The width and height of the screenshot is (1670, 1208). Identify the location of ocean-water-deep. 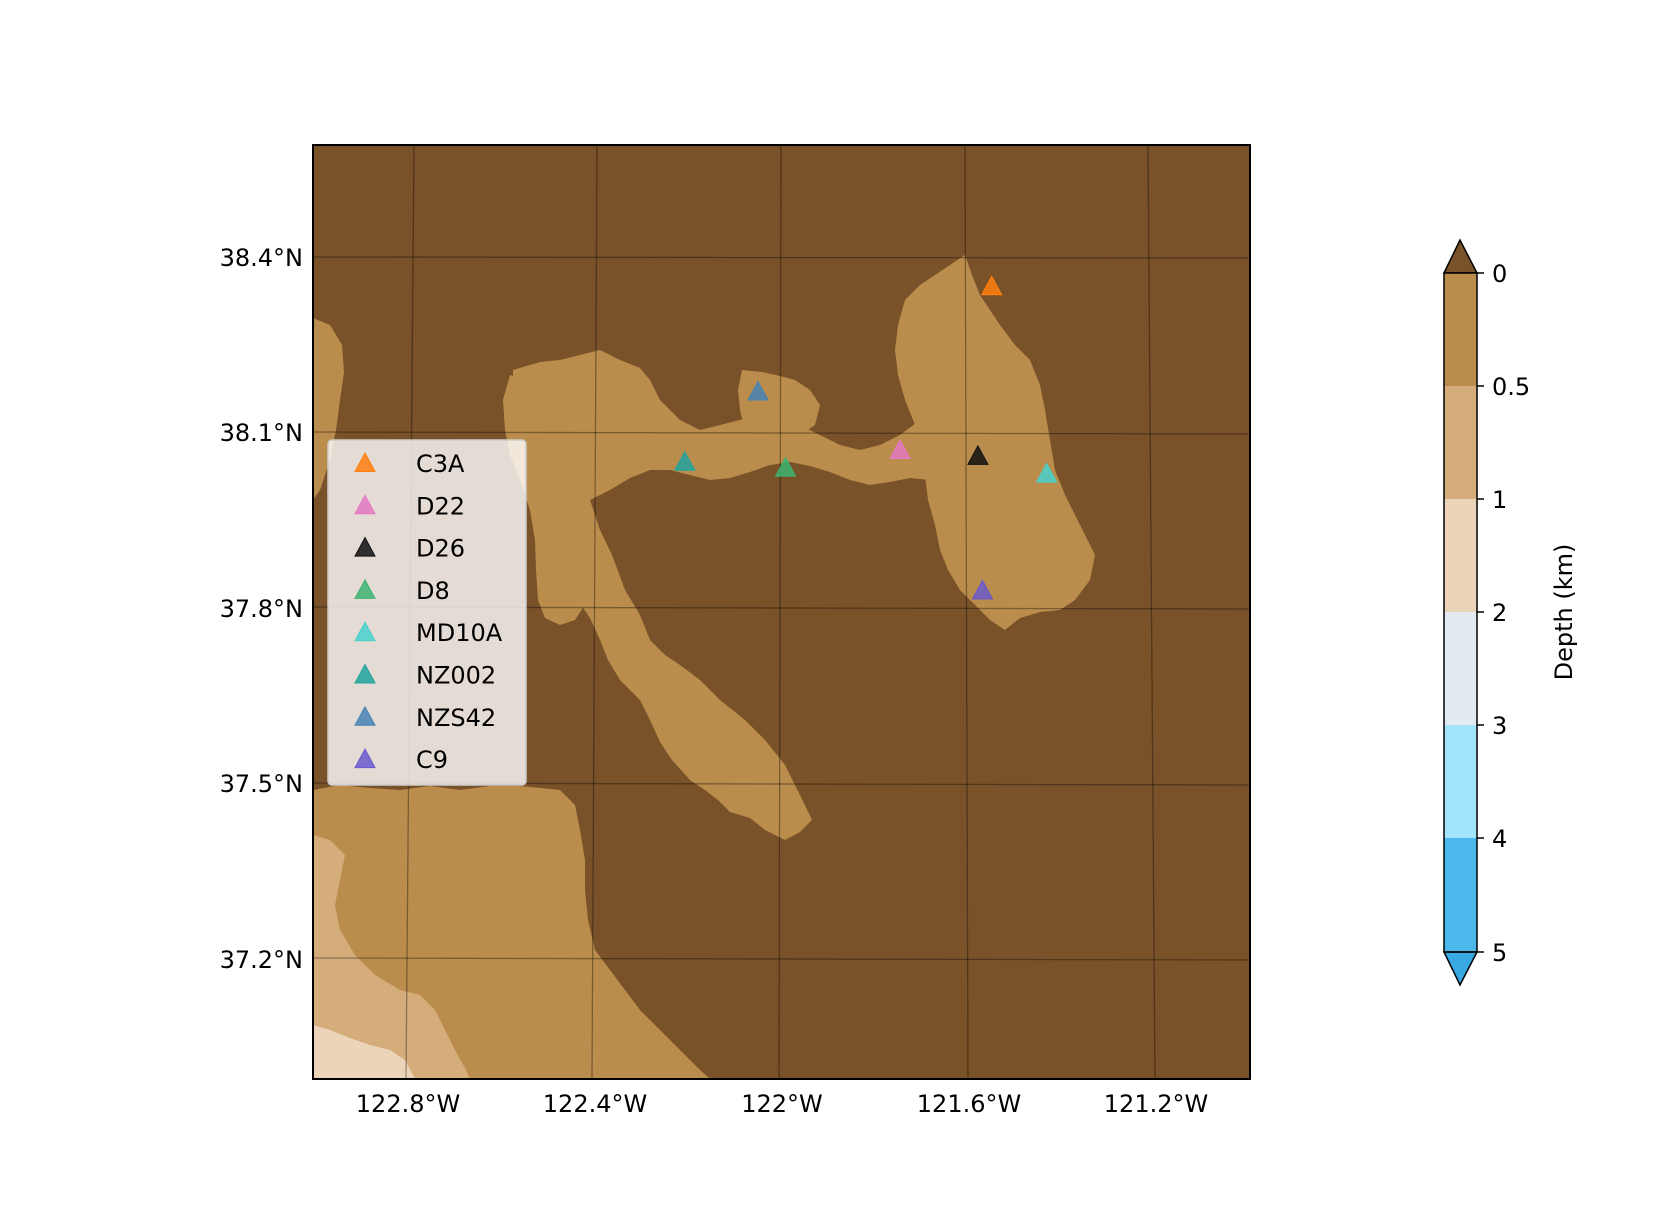
(364, 1052).